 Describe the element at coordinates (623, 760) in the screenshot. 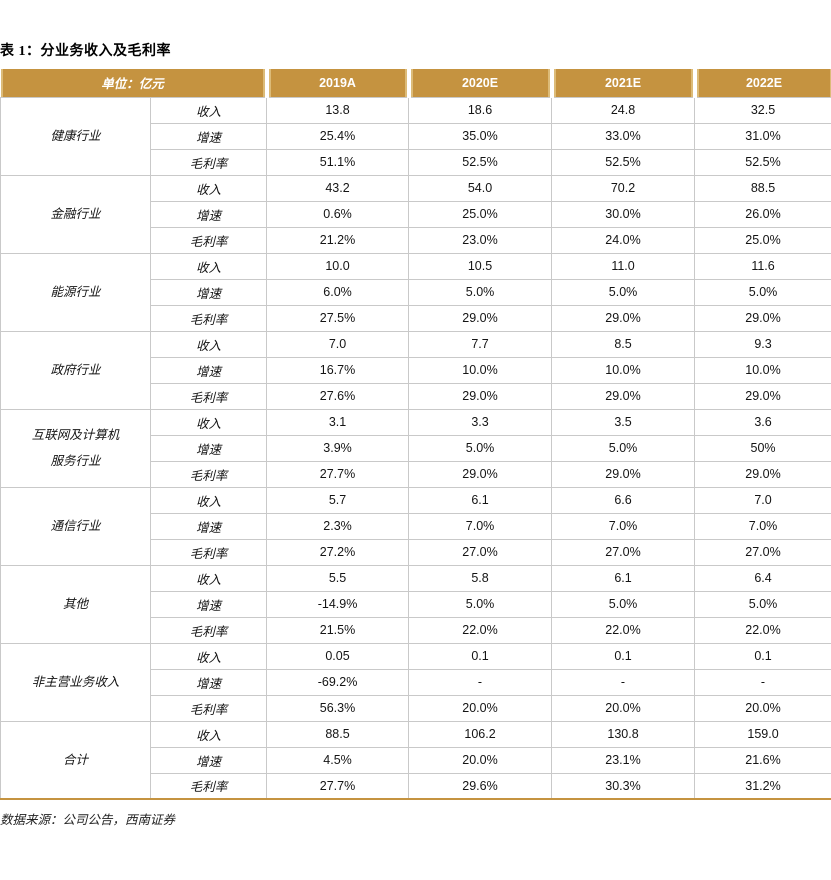

I see `value-cell: 23.1%` at that location.